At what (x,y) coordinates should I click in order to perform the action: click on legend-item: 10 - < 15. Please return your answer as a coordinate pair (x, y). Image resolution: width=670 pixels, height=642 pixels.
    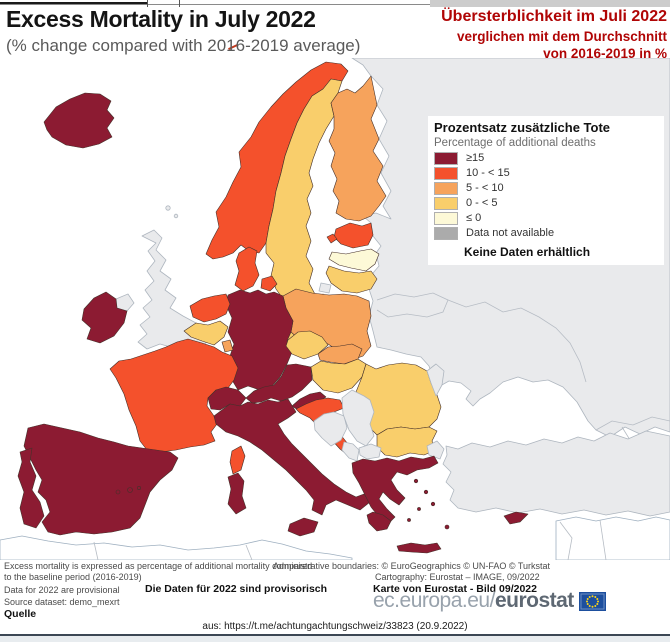
    Looking at the image, I should click on (546, 173).